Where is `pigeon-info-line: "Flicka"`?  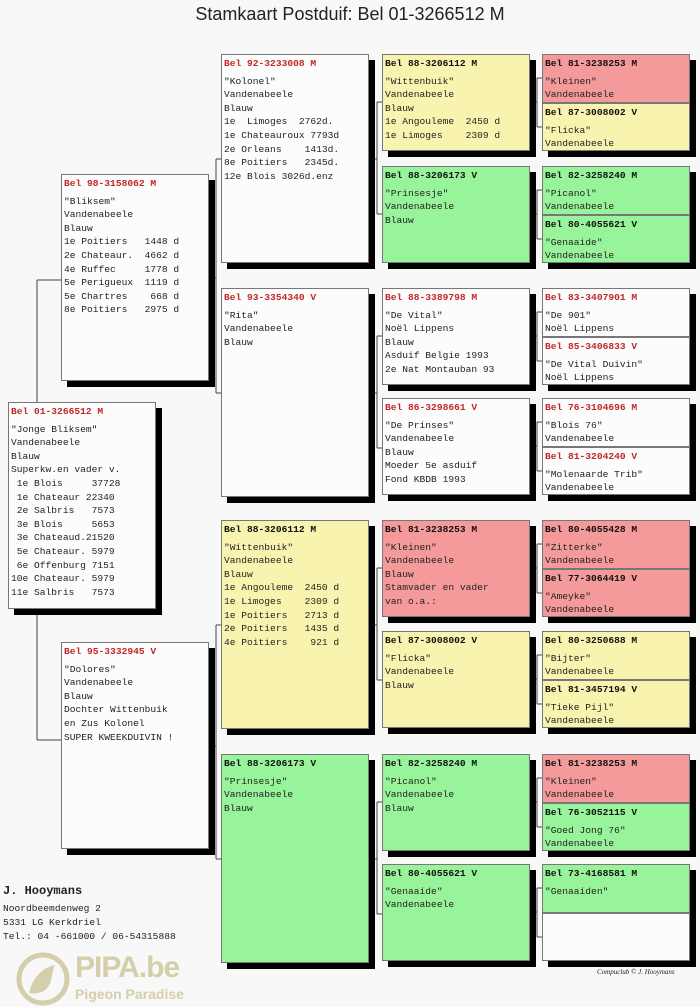
pigeon-info-line: "Flicka" is located at coordinates (408, 658).